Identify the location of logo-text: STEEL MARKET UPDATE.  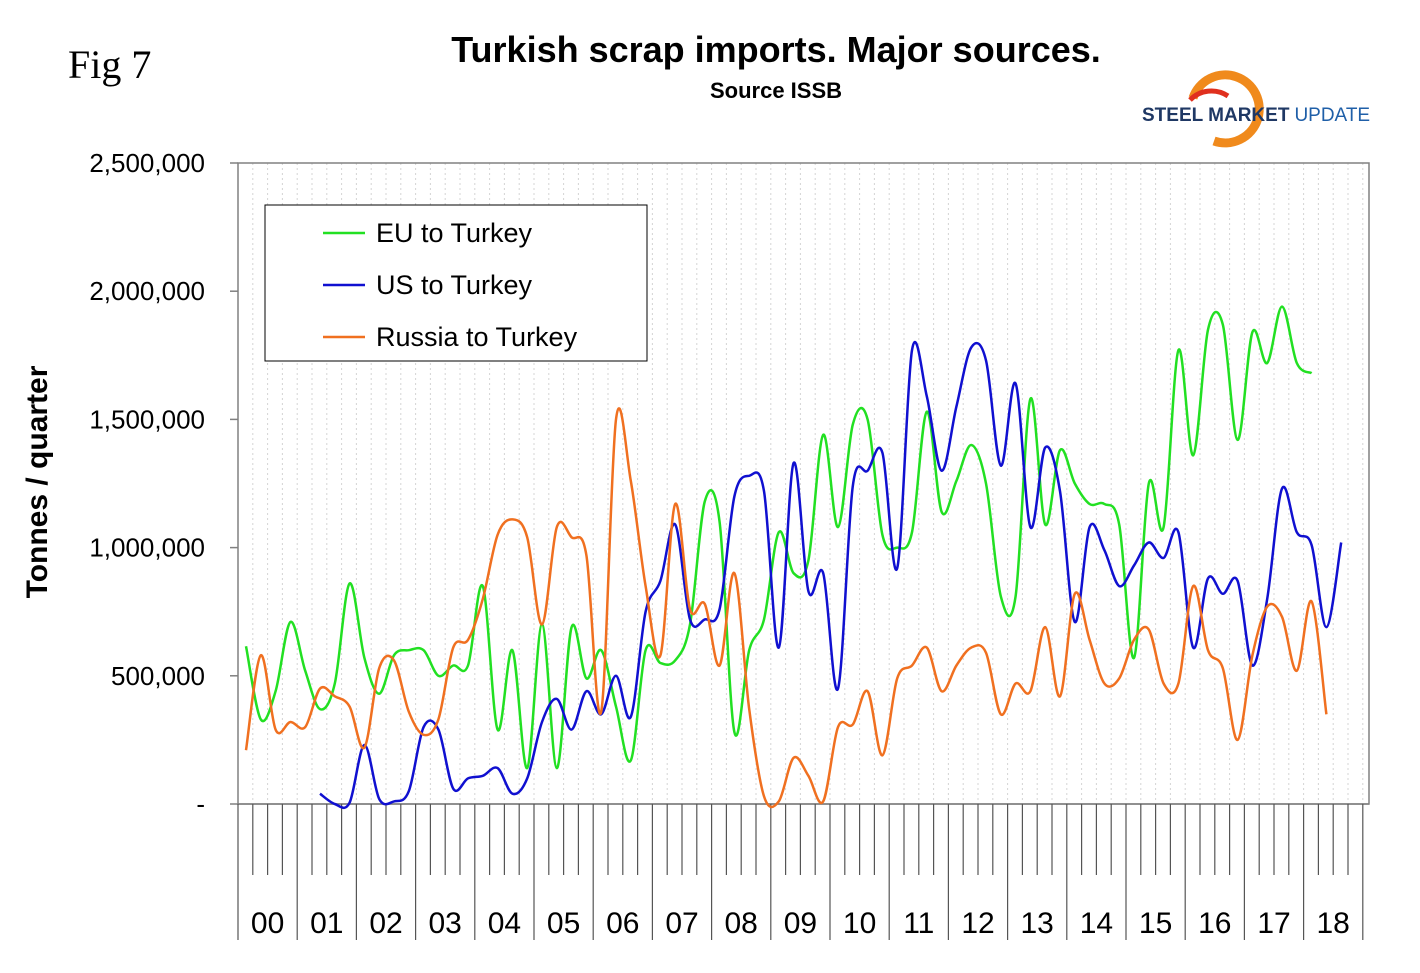
(1256, 115).